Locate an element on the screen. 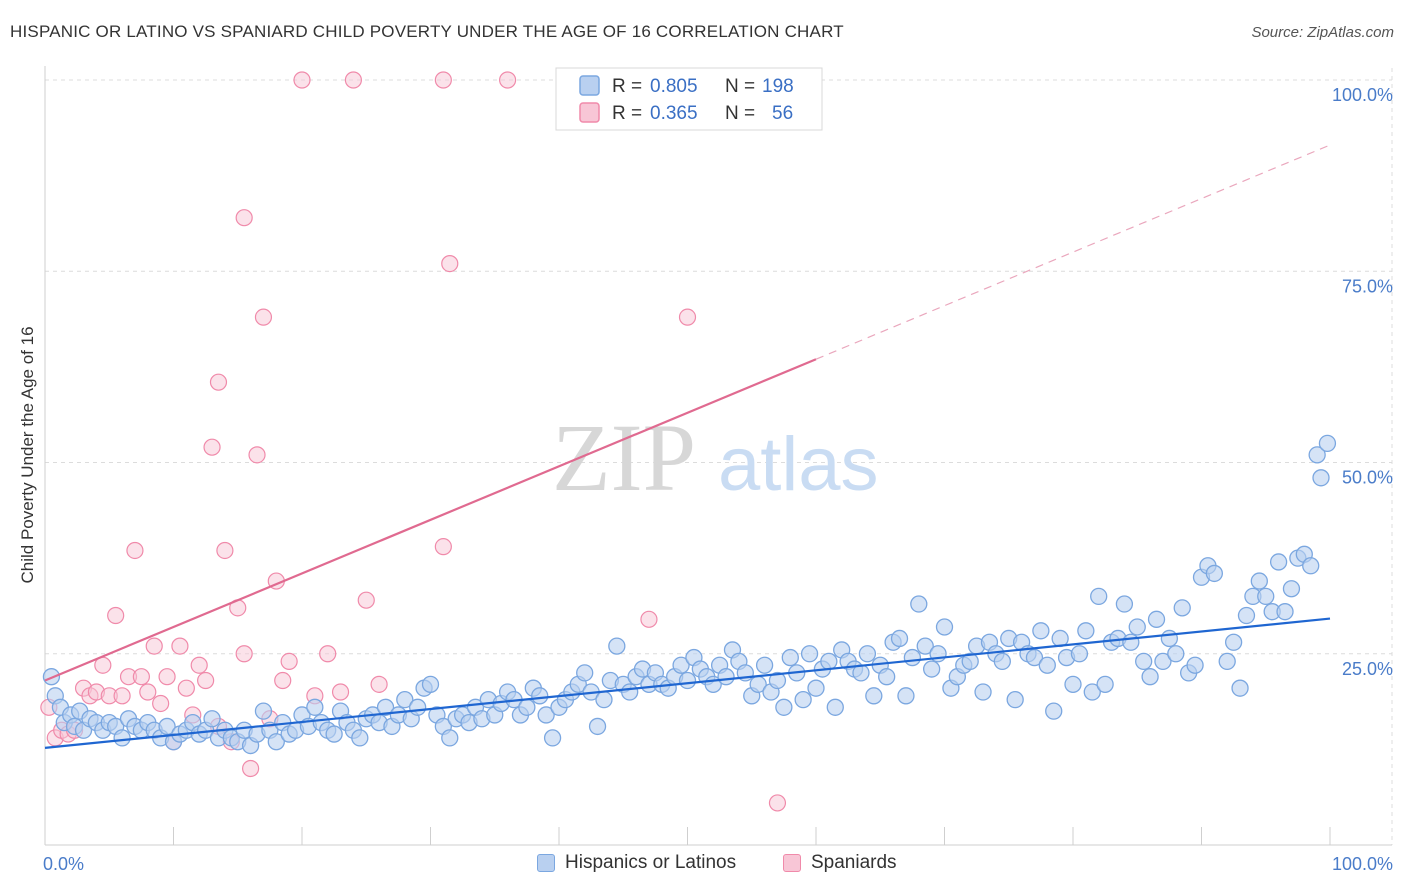 The height and width of the screenshot is (892, 1406). stats-r-value-2: 0.365 is located at coordinates (674, 113).